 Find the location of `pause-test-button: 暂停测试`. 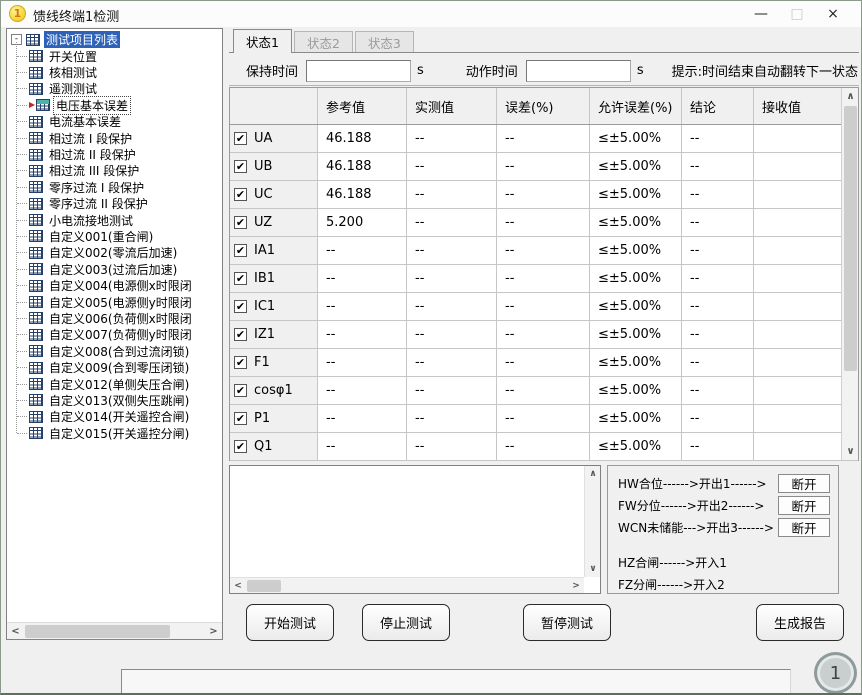

pause-test-button: 暂停测试 is located at coordinates (567, 622).